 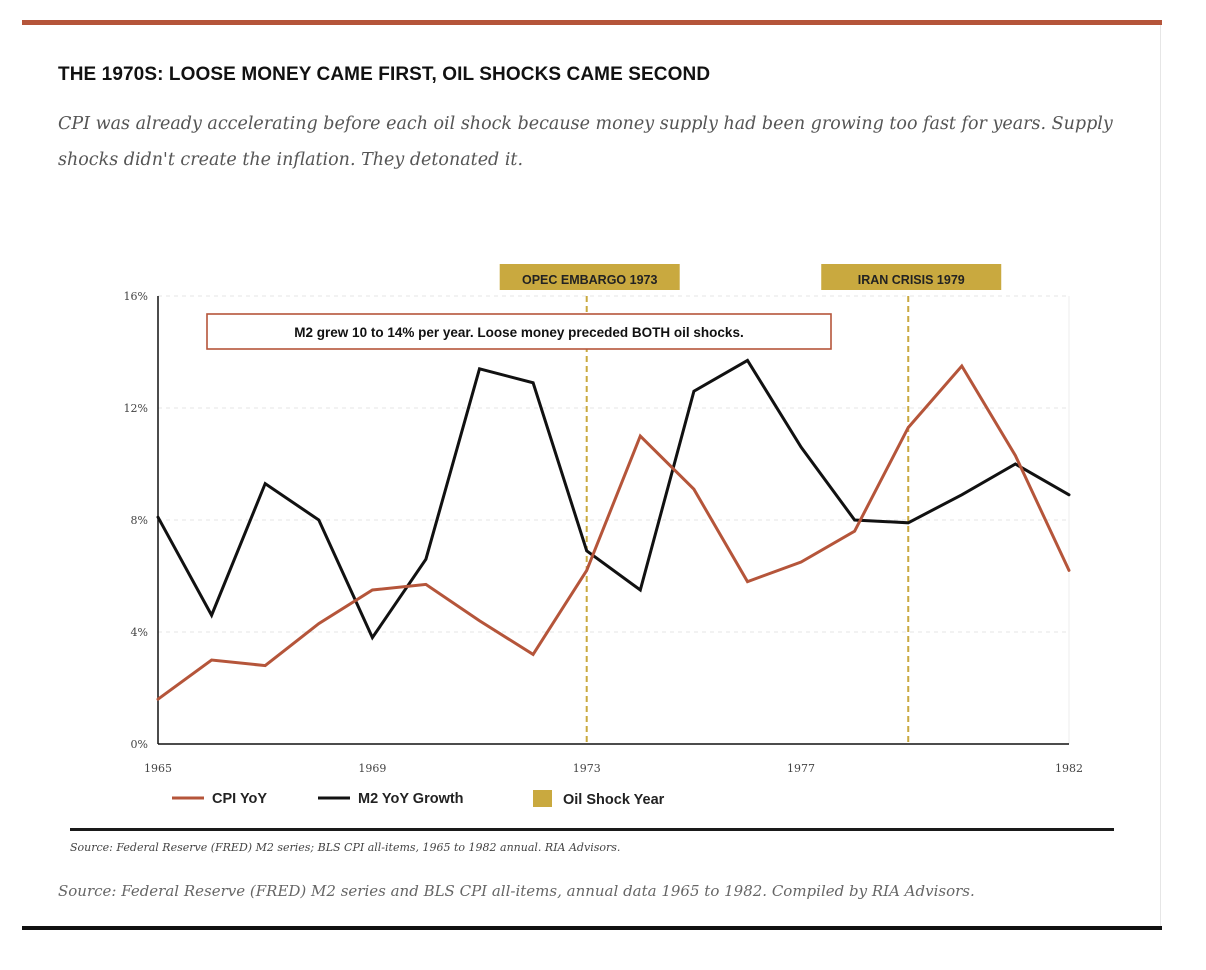 I want to click on legend: CPI YoY M2 YoY Growth Oil Shock Year, so click(x=418, y=799).